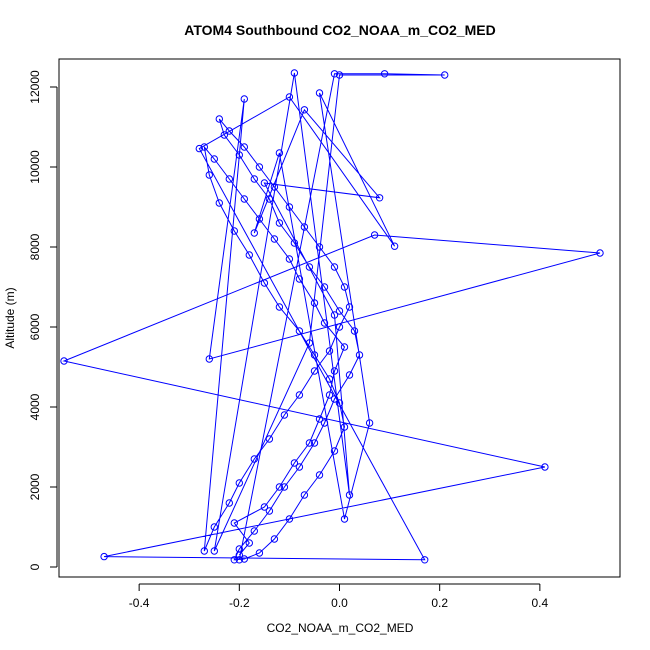 The image size is (650, 650). What do you see at coordinates (10, 317) in the screenshot?
I see `y-axis-label: Altitude (m)` at bounding box center [10, 317].